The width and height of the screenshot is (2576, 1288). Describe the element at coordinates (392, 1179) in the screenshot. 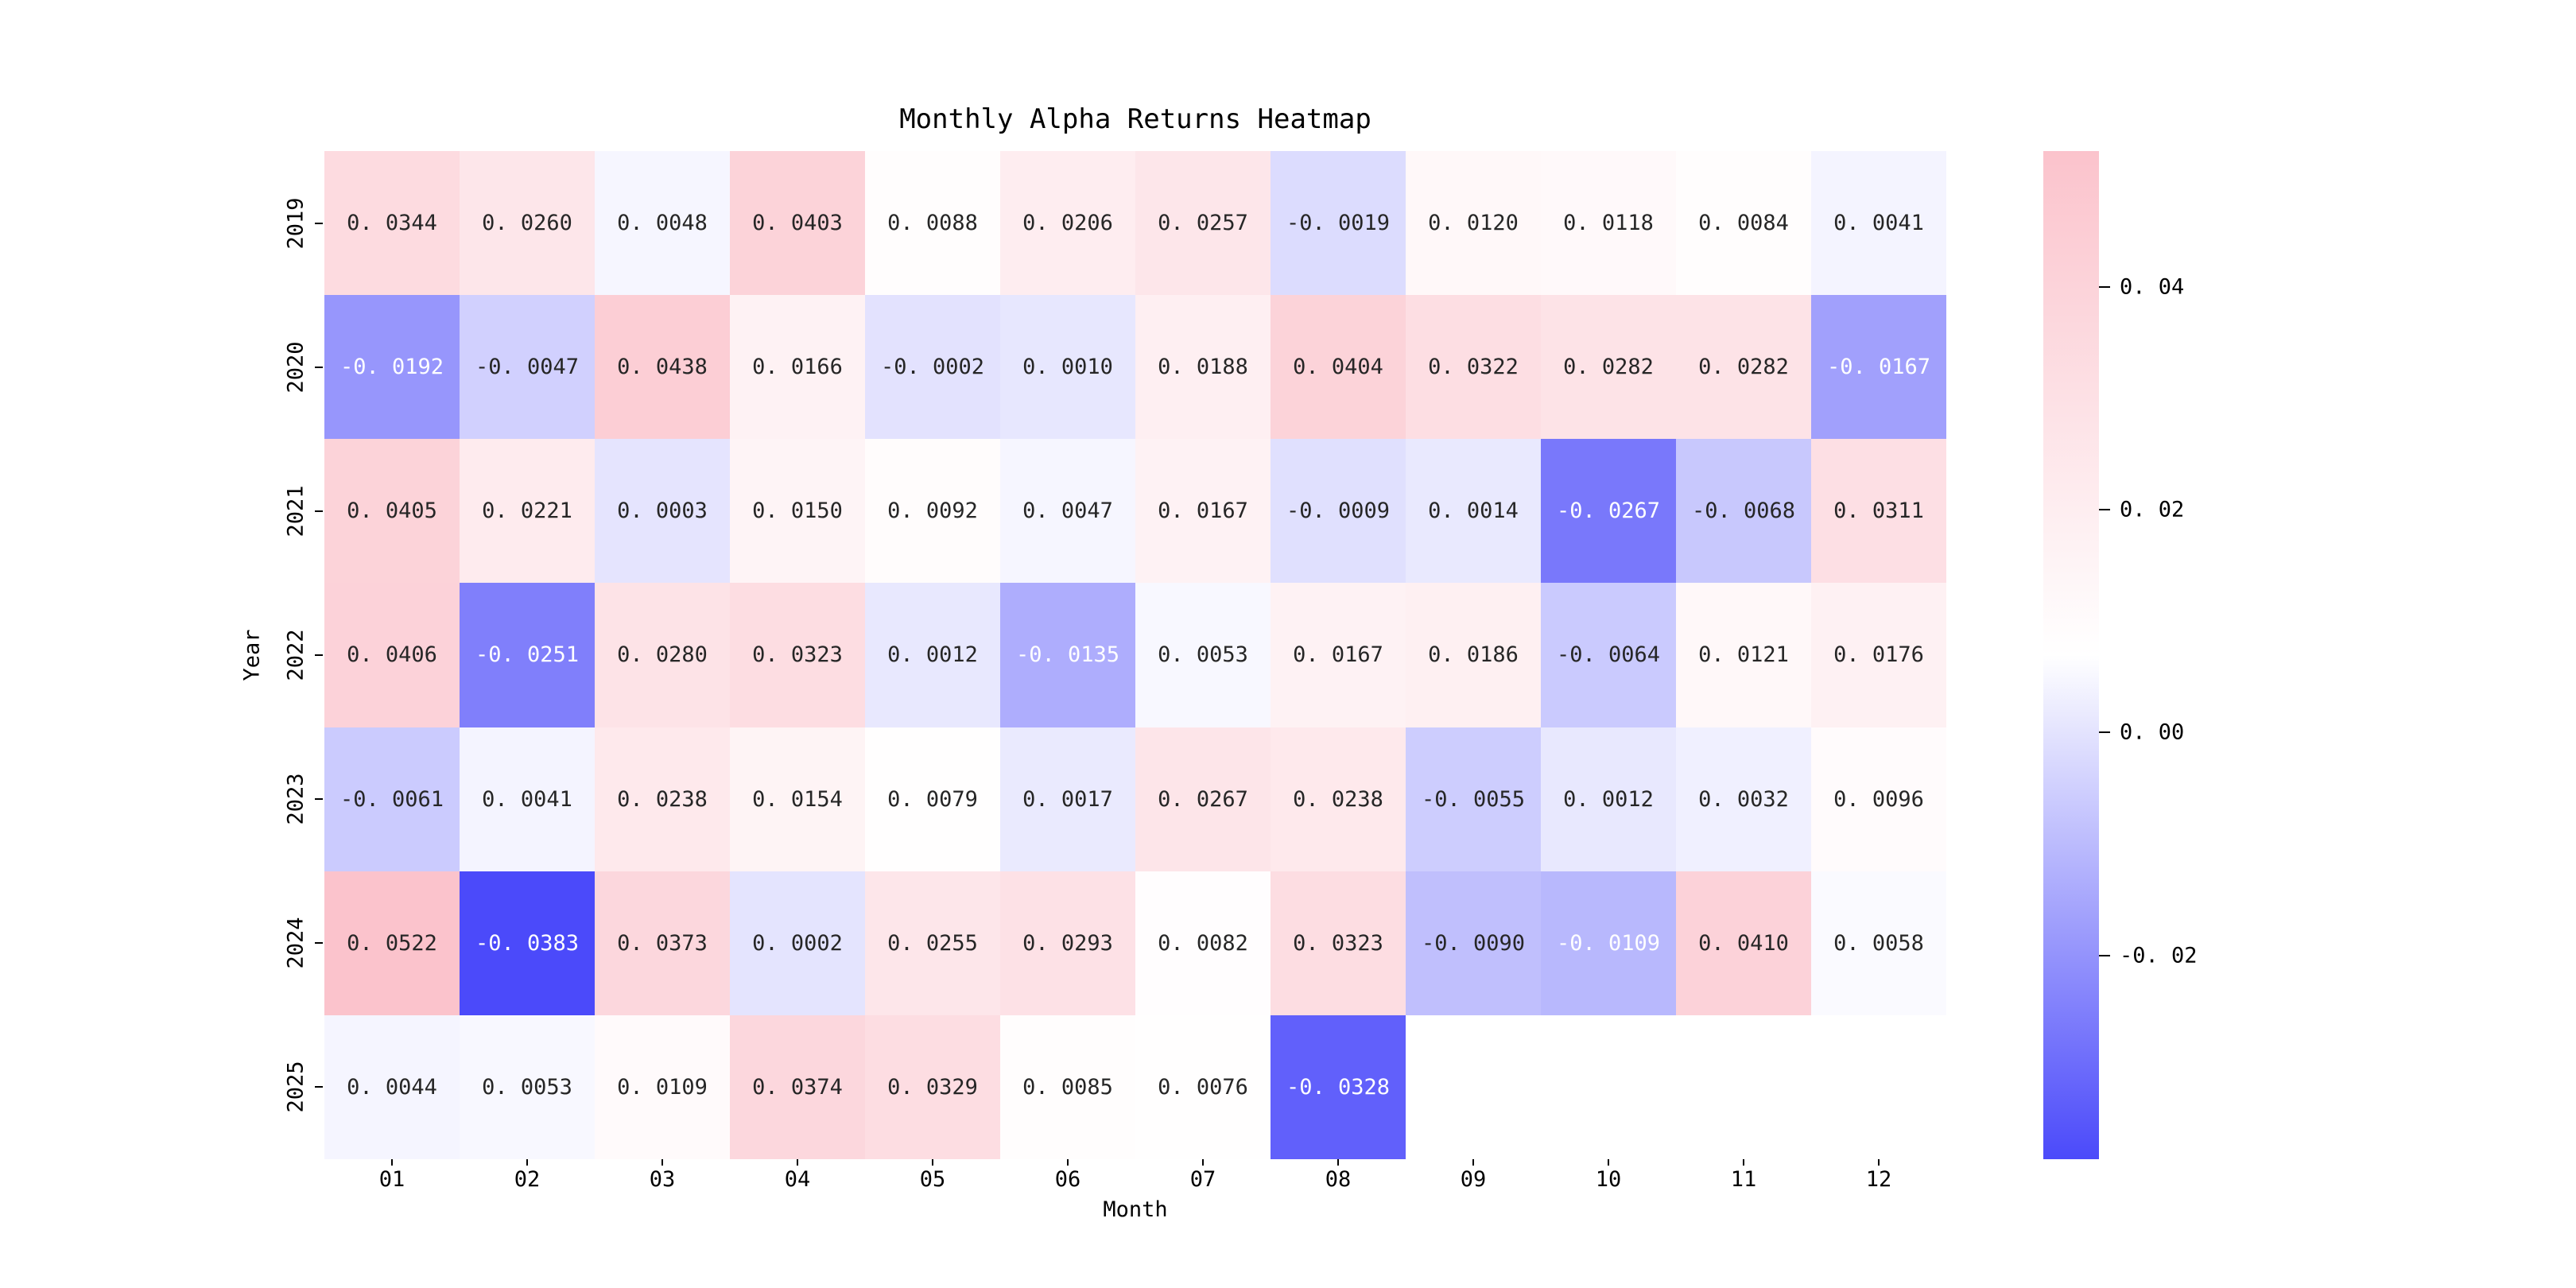

I see `x-tick-label: 01` at that location.